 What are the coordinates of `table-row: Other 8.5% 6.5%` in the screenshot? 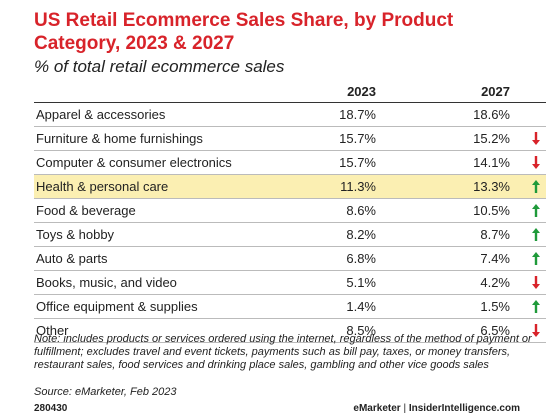 It's located at (290, 331).